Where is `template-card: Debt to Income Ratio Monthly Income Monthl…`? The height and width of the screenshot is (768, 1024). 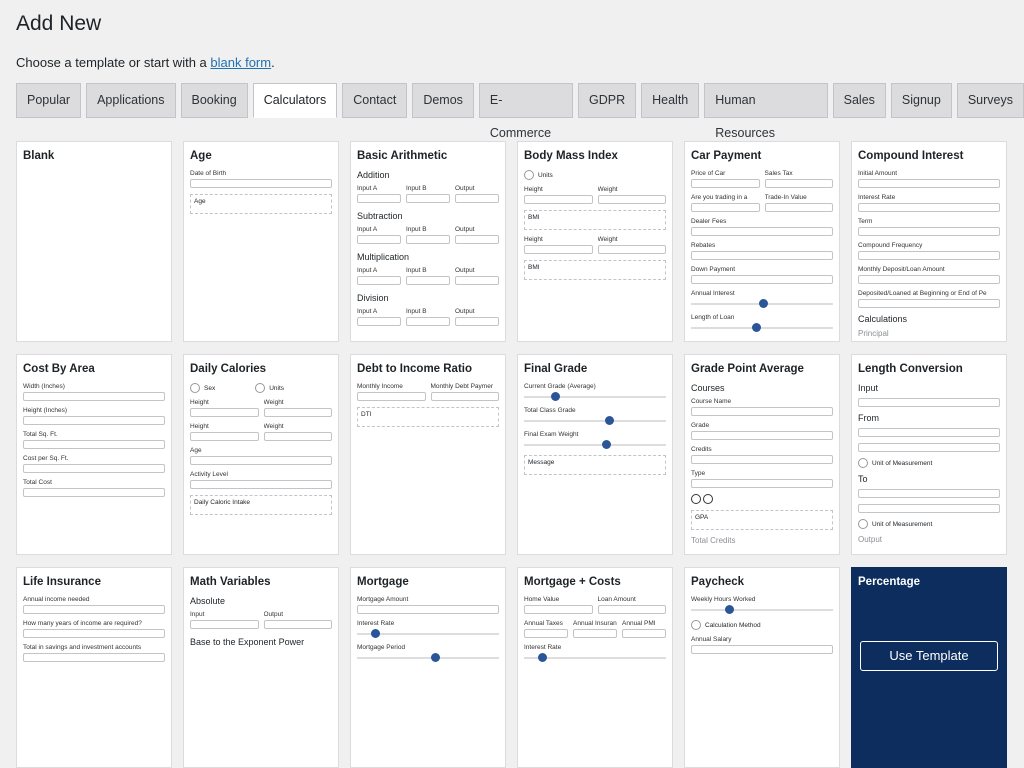 template-card: Debt to Income Ratio Monthly Income Monthl… is located at coordinates (428, 454).